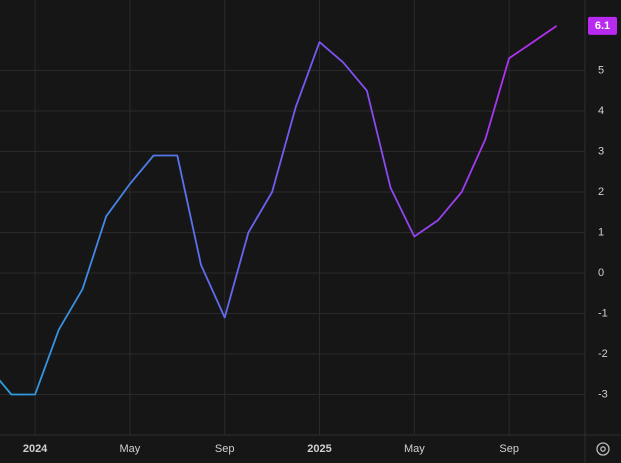 The width and height of the screenshot is (621, 463). I want to click on y-tick-label: 4, so click(601, 111).